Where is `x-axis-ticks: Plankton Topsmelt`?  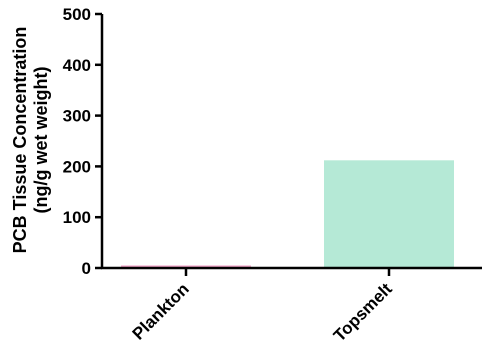 x-axis-ticks: Plankton Topsmelt is located at coordinates (262, 306).